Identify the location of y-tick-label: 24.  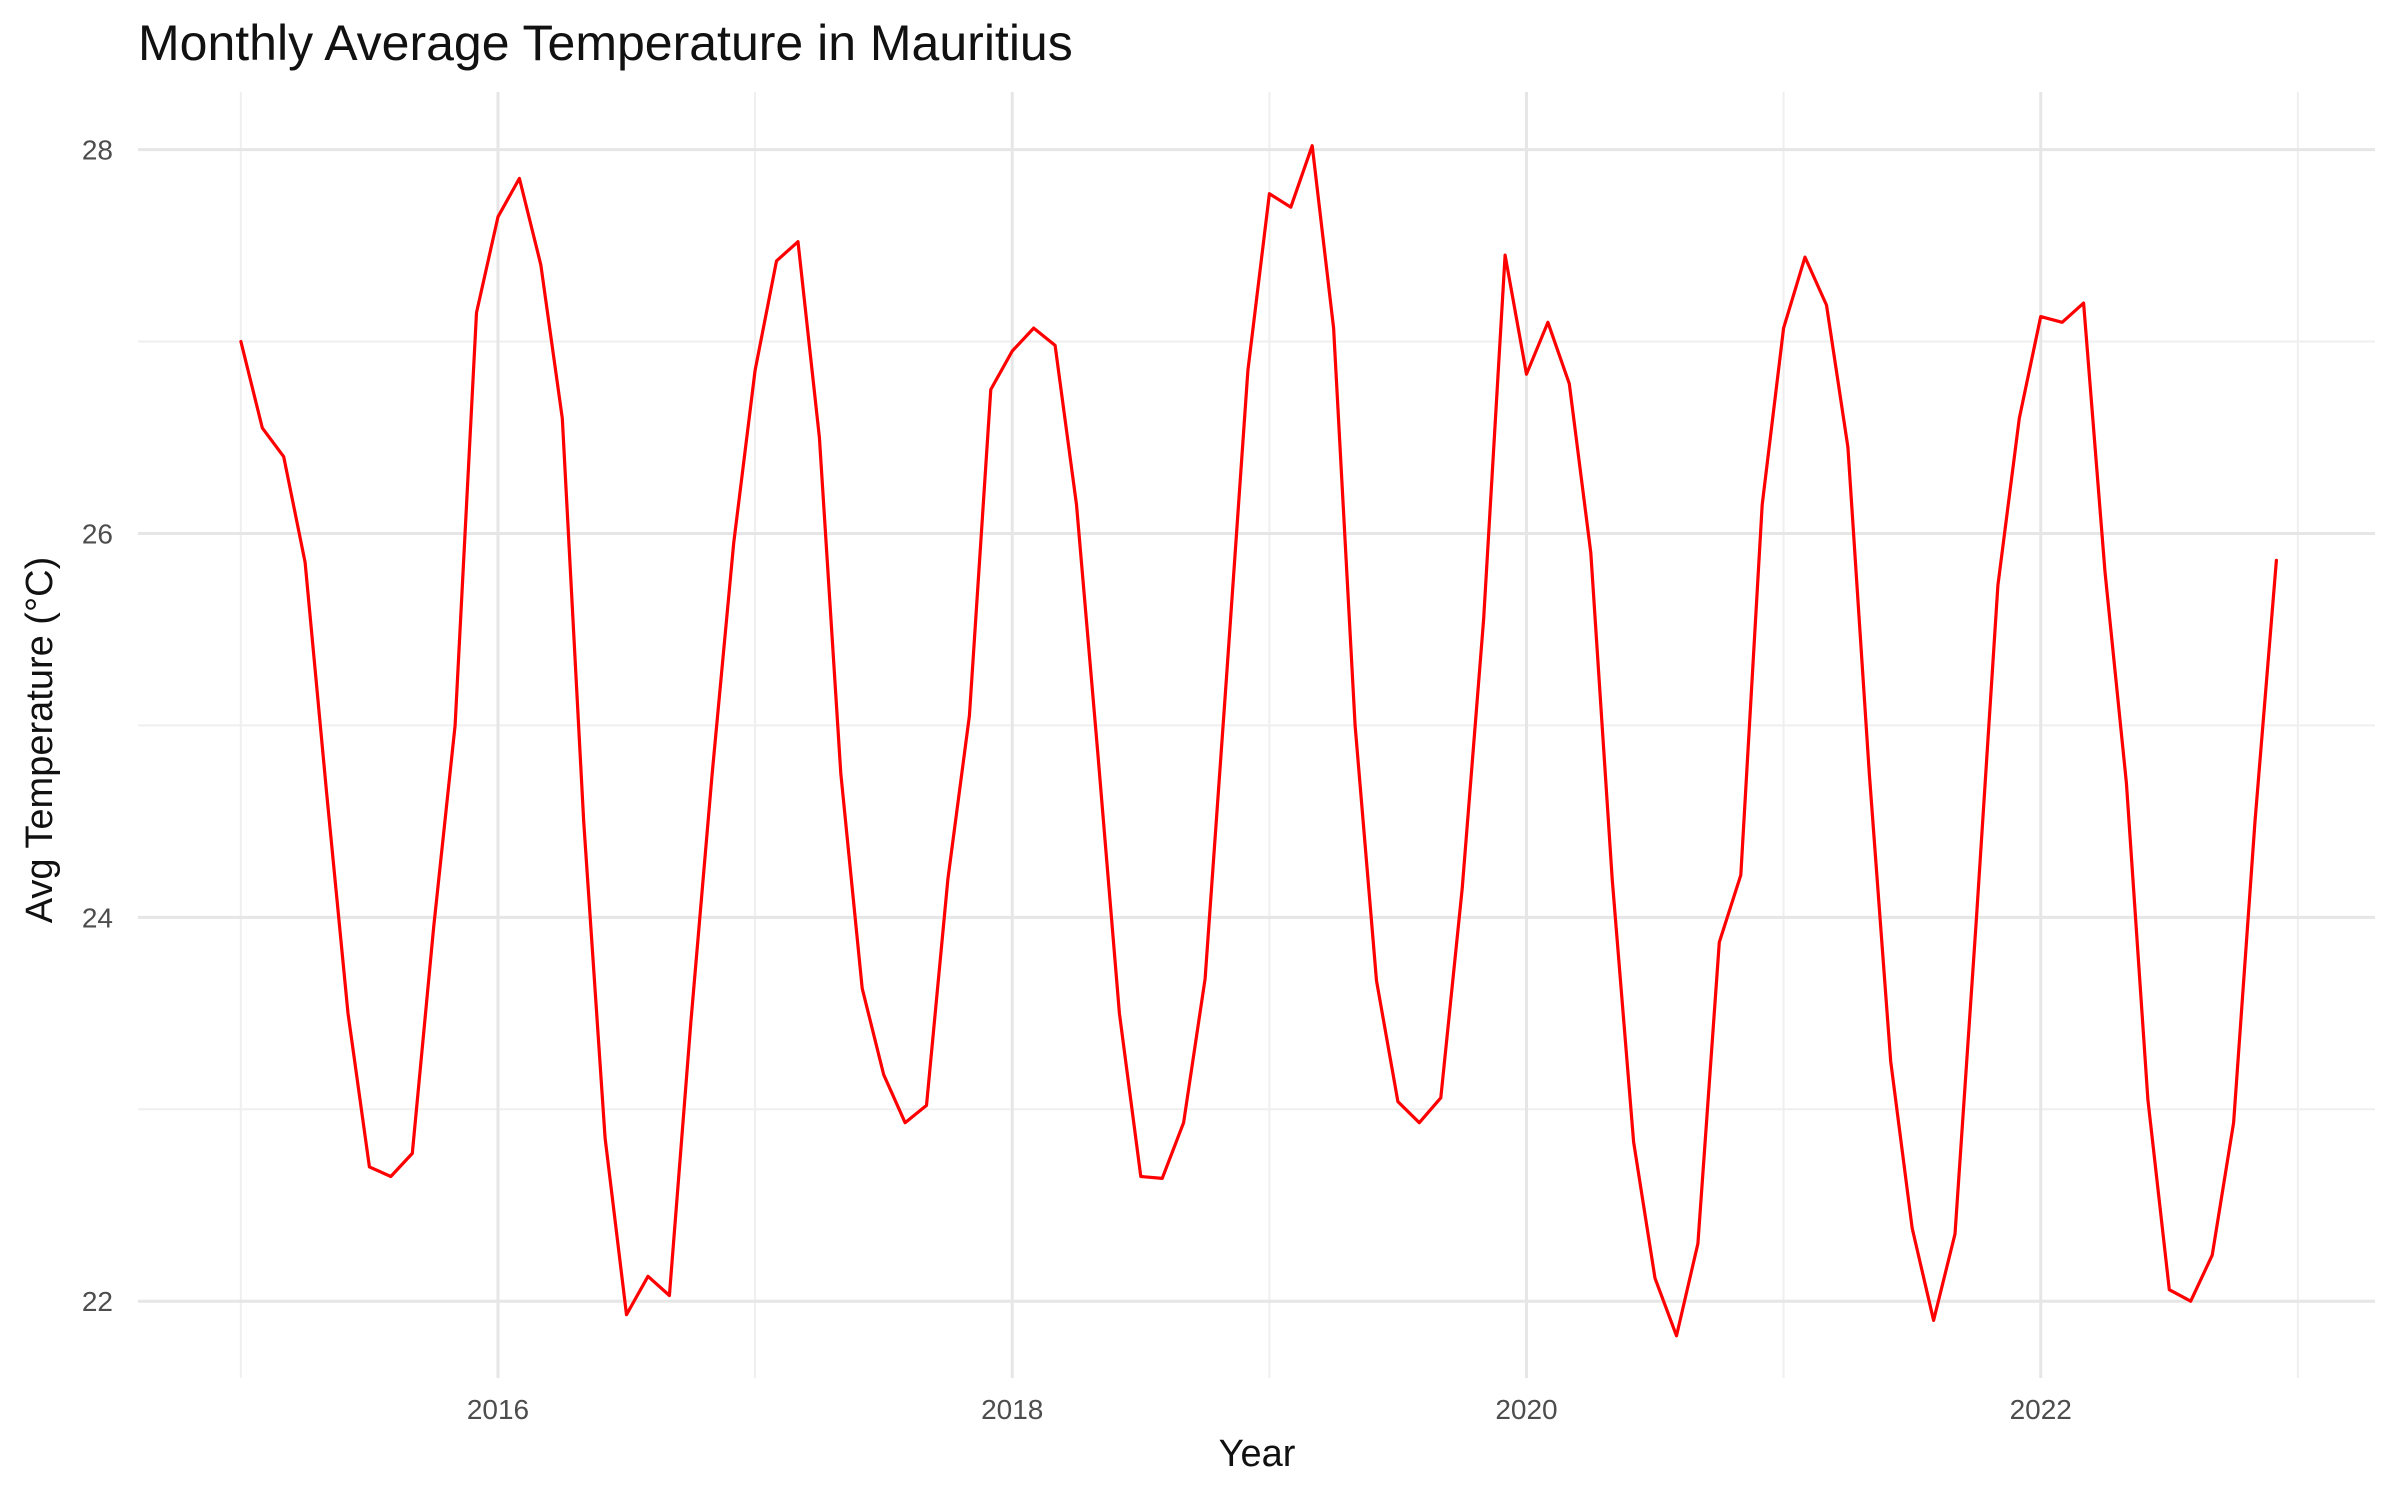
(97, 917).